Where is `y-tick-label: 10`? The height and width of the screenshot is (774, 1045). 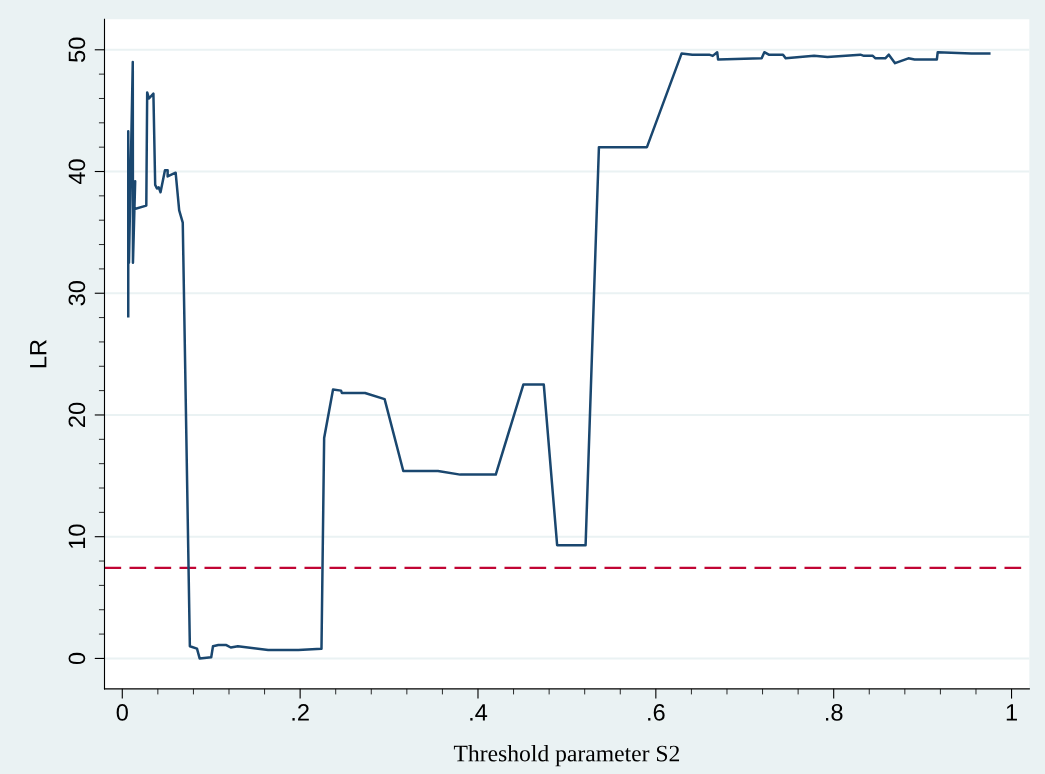
y-tick-label: 10 is located at coordinates (77, 536).